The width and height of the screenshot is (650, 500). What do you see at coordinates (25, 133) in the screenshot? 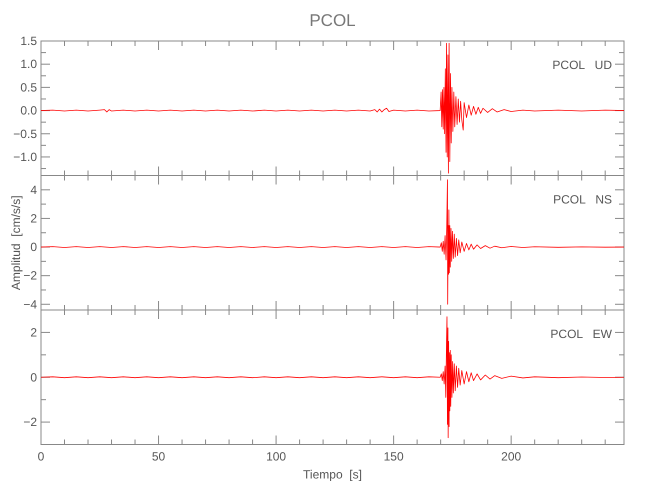
I see `y-tick-label: −0.5` at bounding box center [25, 133].